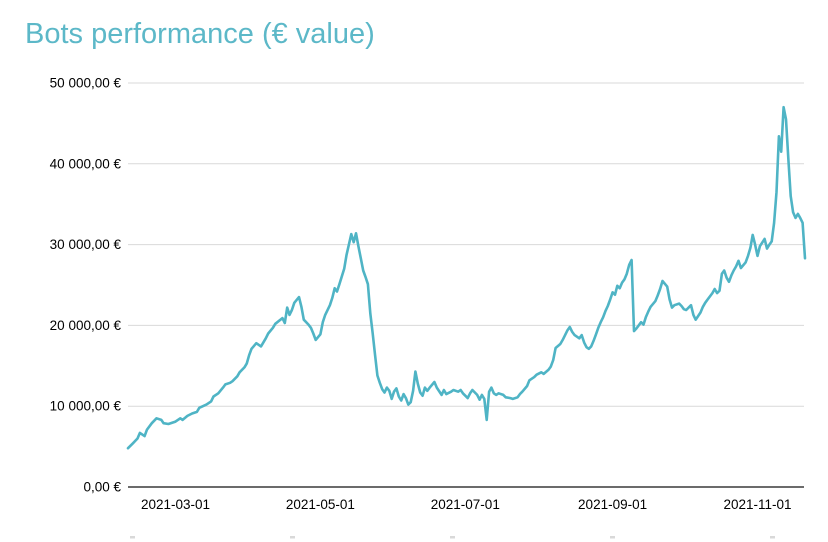 The width and height of the screenshot is (828, 542). Describe the element at coordinates (86, 406) in the screenshot. I see `y-tick-label: 10 000,00 €` at that location.